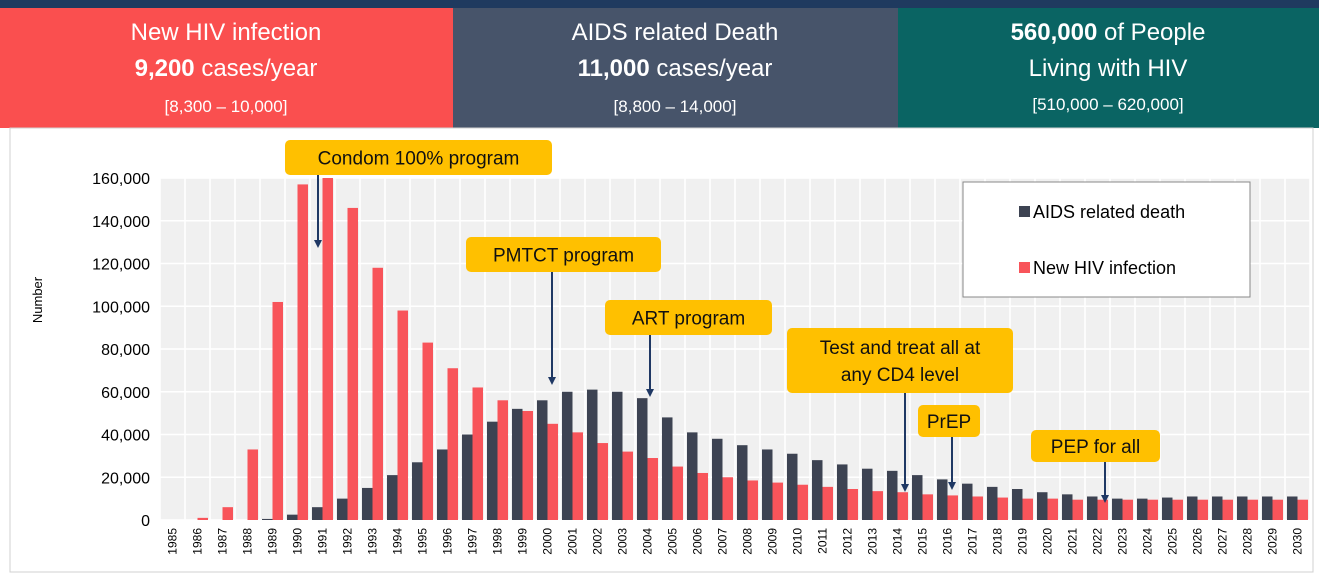  Describe the element at coordinates (873, 541) in the screenshot. I see `x-tick-label: 2013` at that location.